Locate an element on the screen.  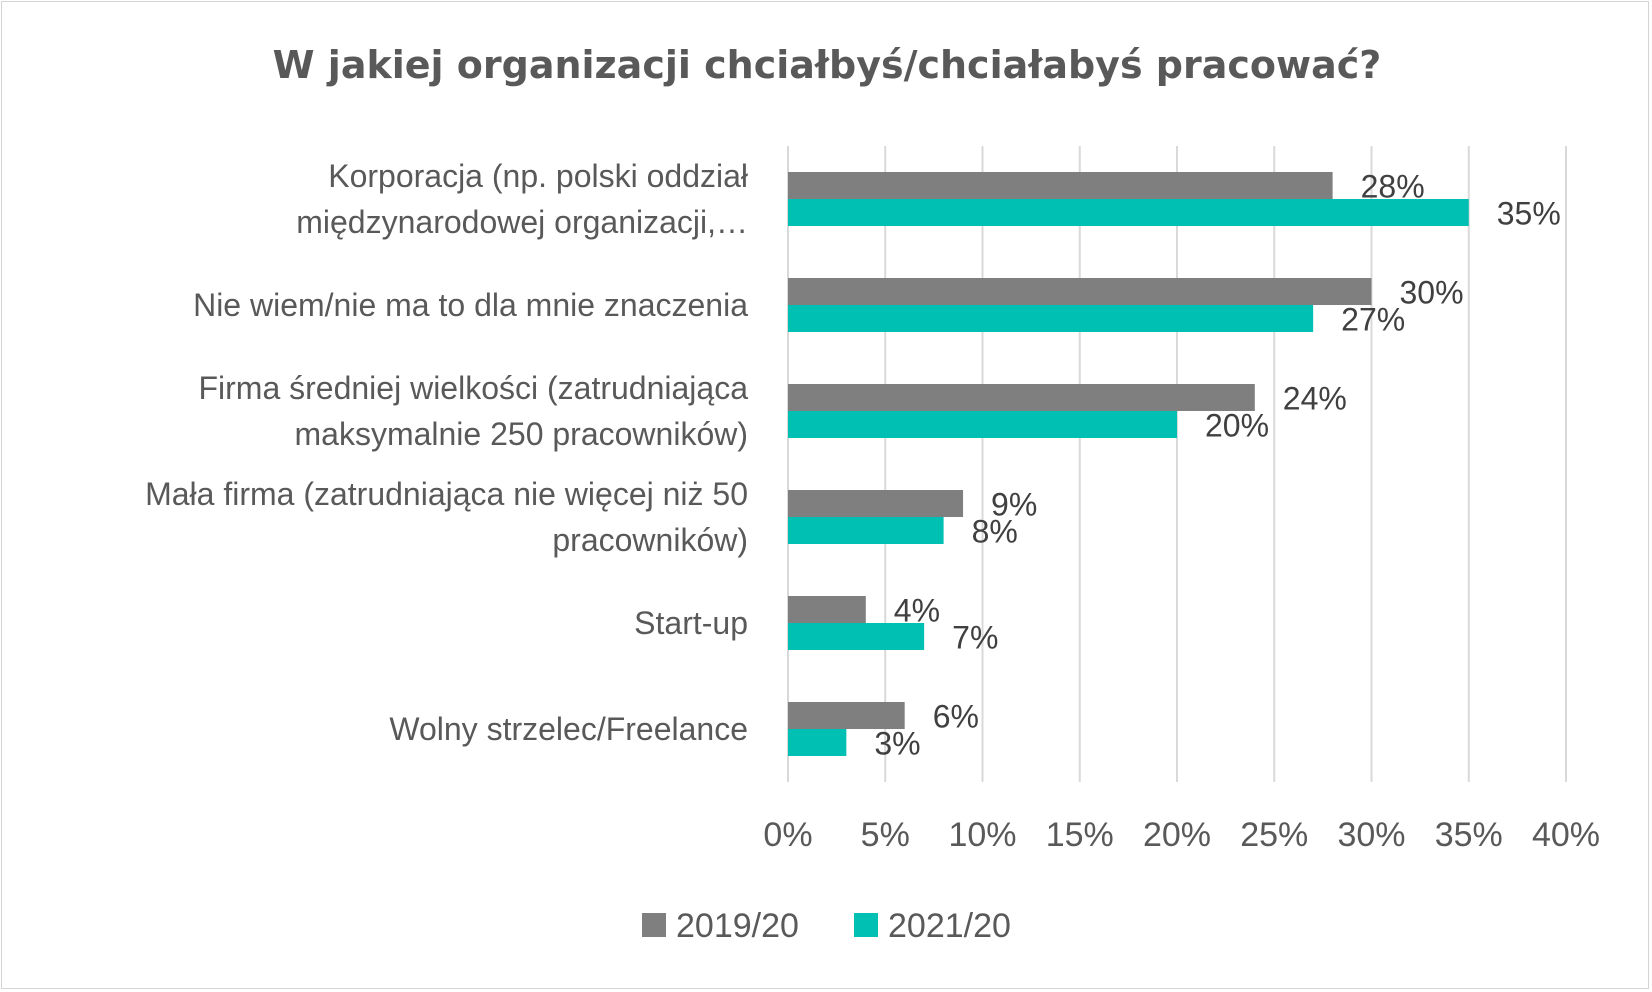
category-label-line: Start-up is located at coordinates (691, 623).